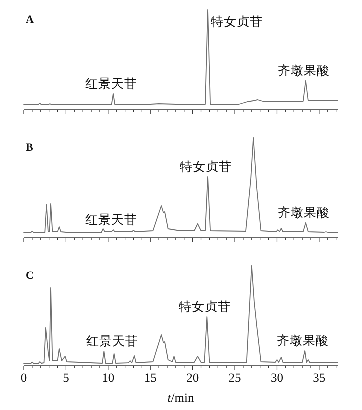  Describe the element at coordinates (24, 378) in the screenshot. I see `x-tick-label: 0` at that location.